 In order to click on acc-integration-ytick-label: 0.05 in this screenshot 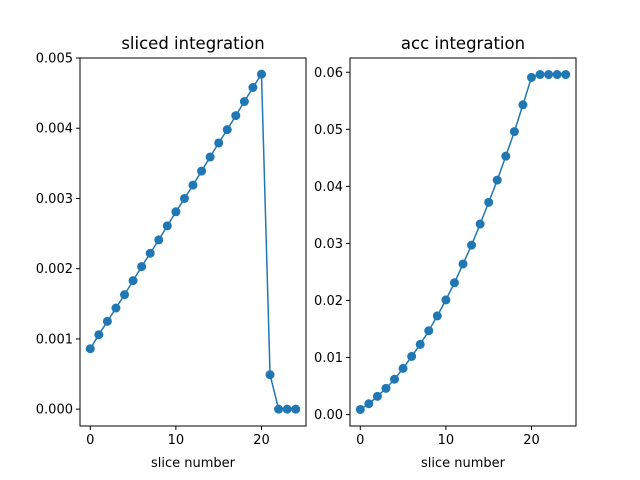, I will do `click(328, 130)`.